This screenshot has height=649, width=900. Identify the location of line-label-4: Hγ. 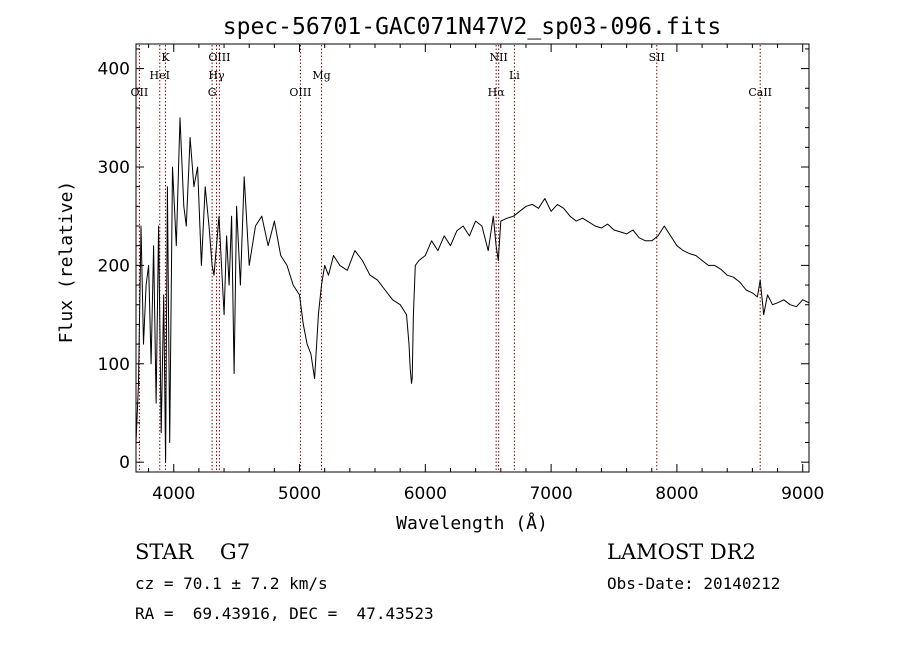
(216, 75).